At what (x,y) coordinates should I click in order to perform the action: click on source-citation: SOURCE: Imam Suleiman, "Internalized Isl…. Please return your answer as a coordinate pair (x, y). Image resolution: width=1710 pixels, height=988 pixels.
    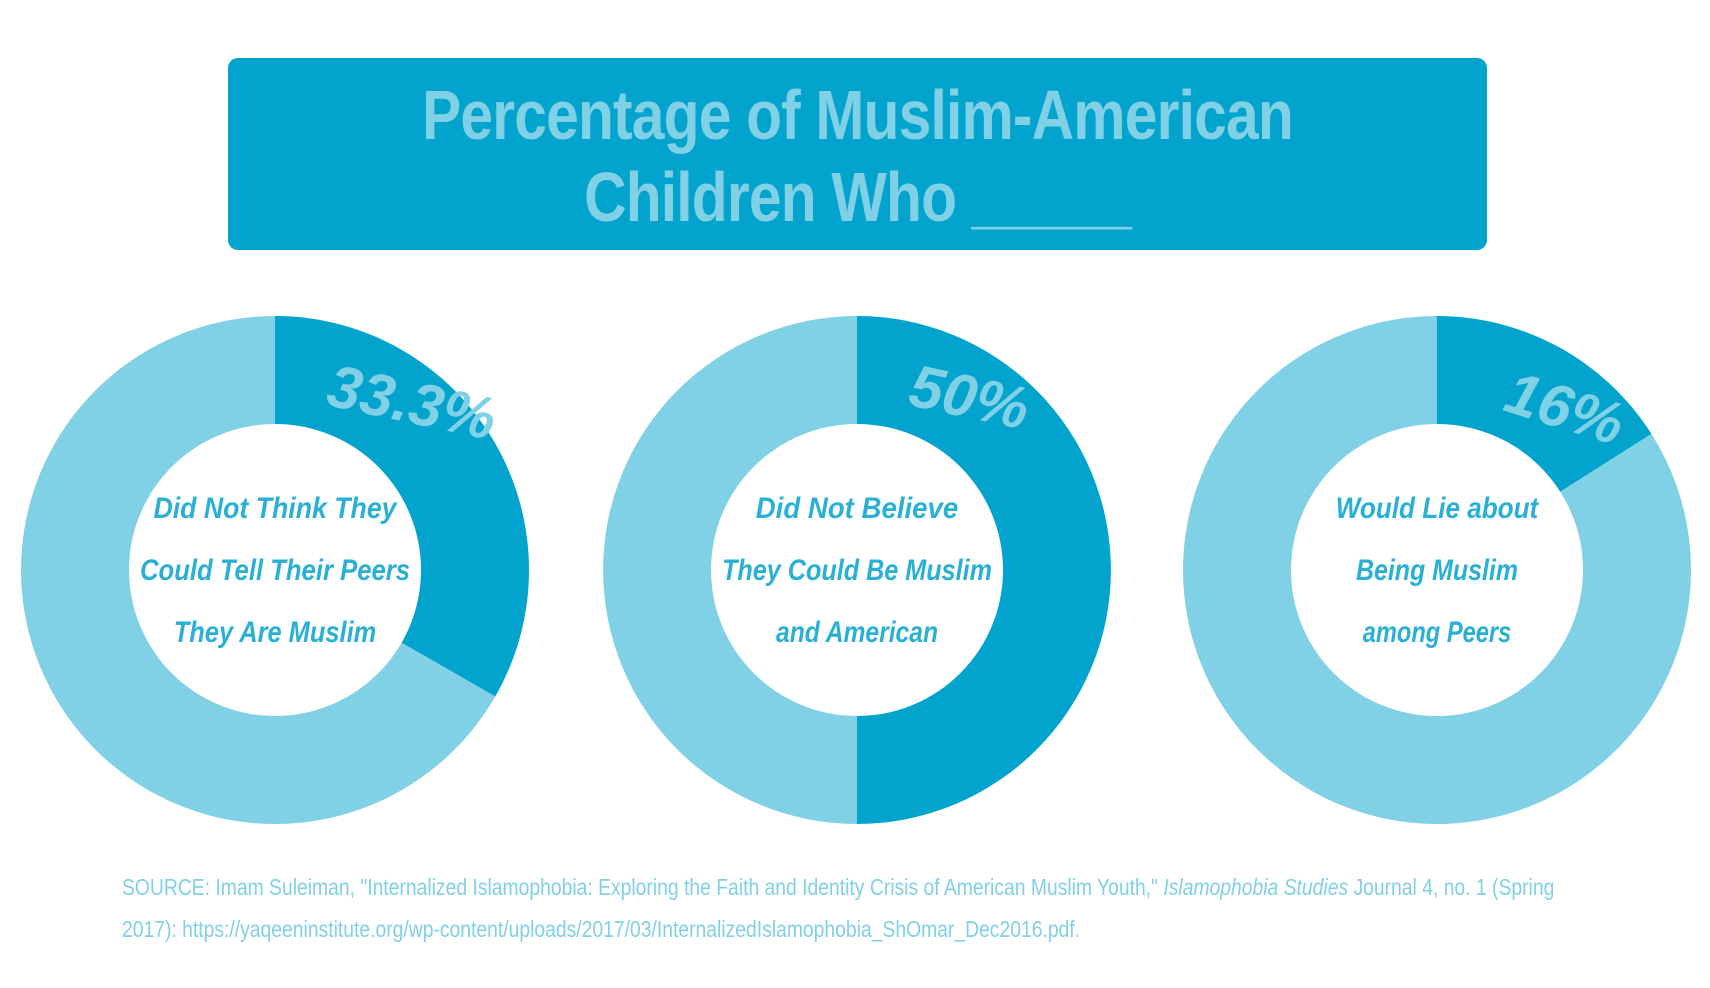
    Looking at the image, I should click on (857, 908).